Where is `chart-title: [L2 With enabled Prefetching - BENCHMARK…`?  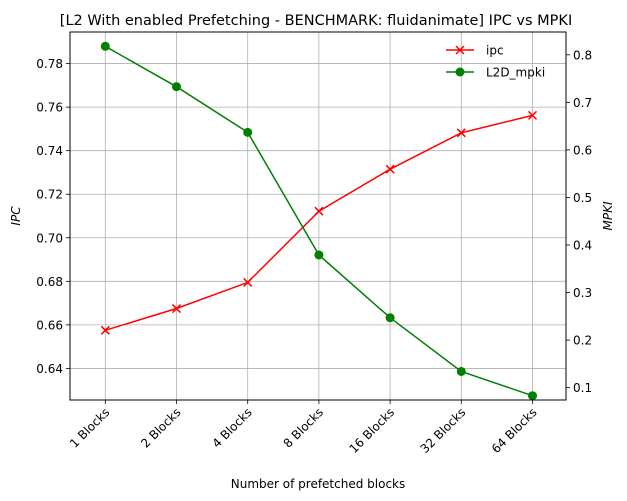 chart-title: [L2 With enabled Prefetching - BENCHMARK… is located at coordinates (316, 21).